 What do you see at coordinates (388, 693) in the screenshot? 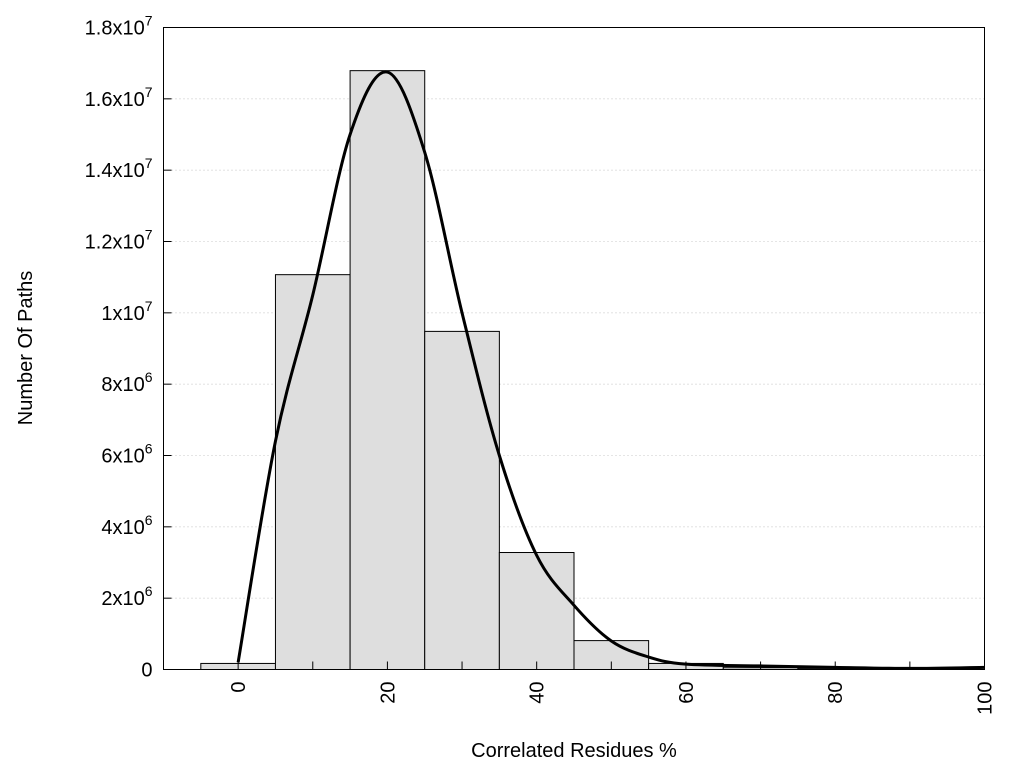
I see `x-tick-label: 20` at bounding box center [388, 693].